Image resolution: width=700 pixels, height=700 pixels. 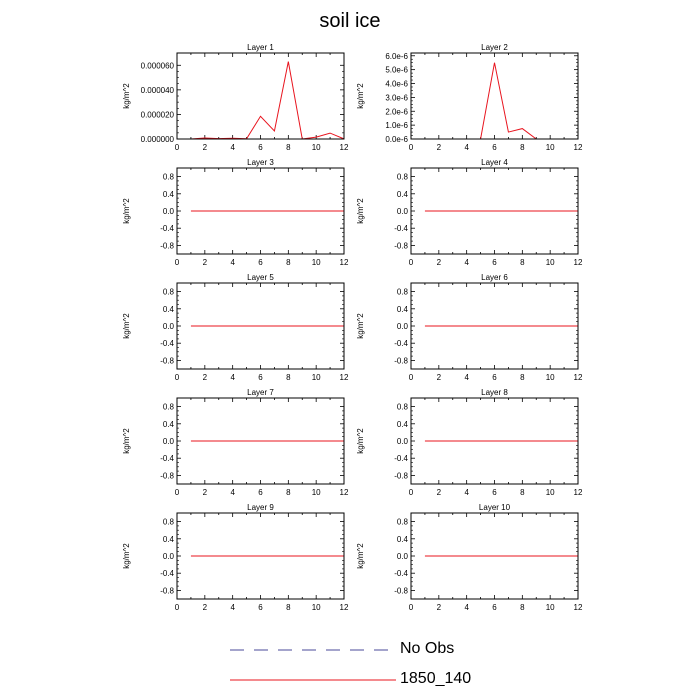 I want to click on panel-title: Layer 1, so click(x=260, y=47).